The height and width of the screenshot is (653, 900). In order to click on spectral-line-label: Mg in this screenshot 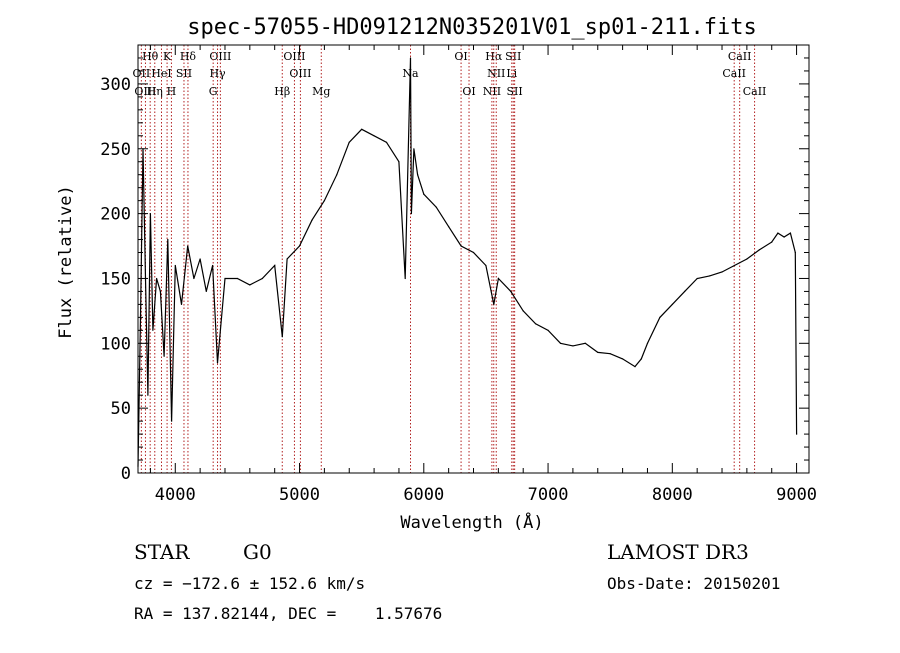, I will do `click(321, 91)`.